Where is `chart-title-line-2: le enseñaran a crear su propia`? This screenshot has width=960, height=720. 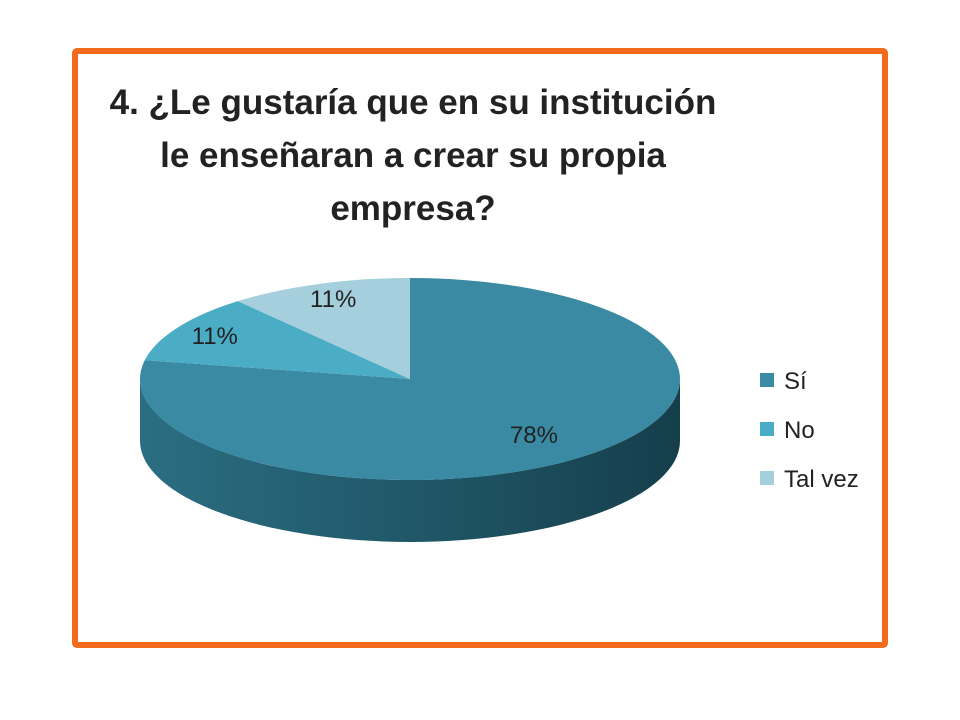 chart-title-line-2: le enseñaran a crear su propia is located at coordinates (413, 155).